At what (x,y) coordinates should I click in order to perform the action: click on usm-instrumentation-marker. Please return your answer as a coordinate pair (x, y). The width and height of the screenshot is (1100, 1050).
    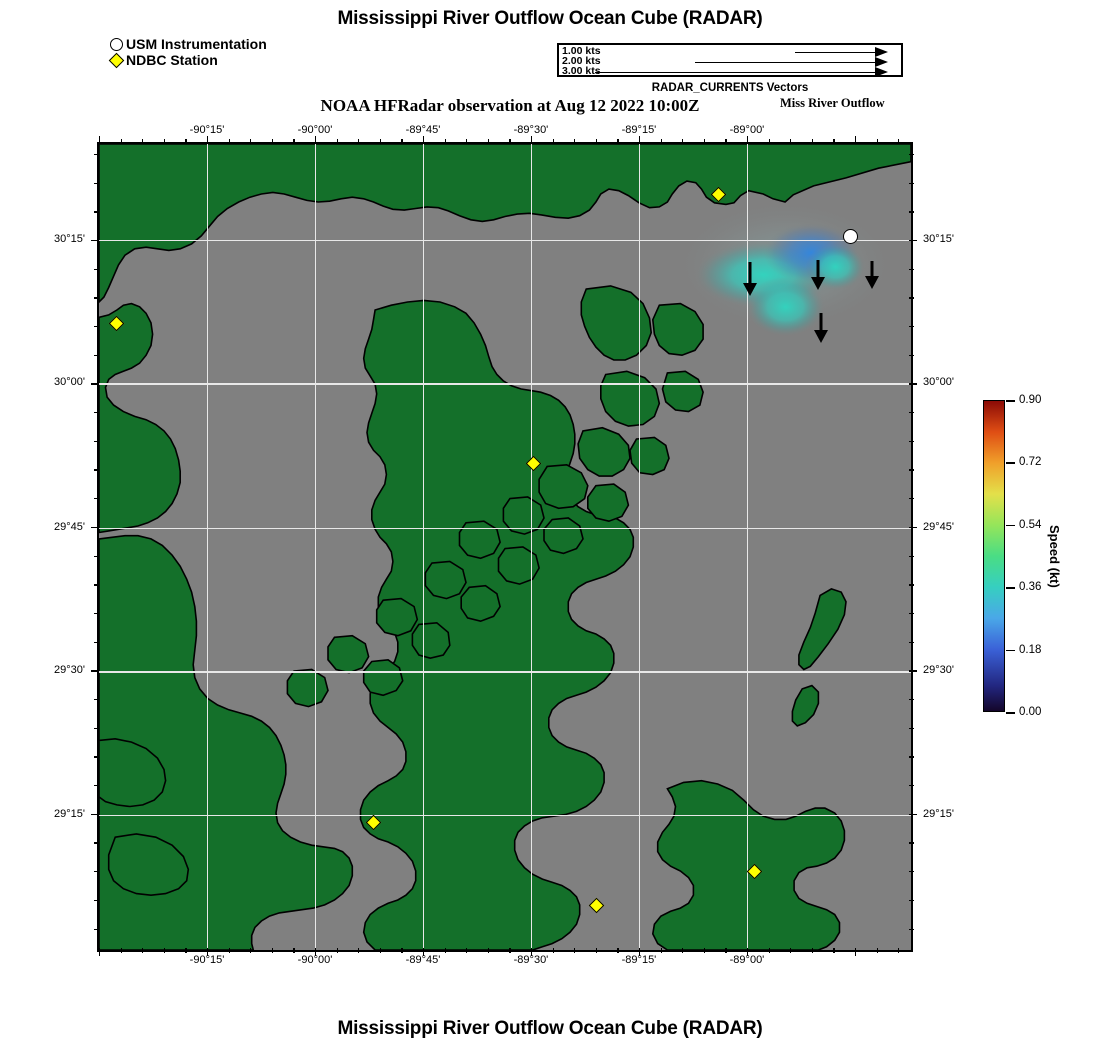
    Looking at the image, I should click on (850, 237).